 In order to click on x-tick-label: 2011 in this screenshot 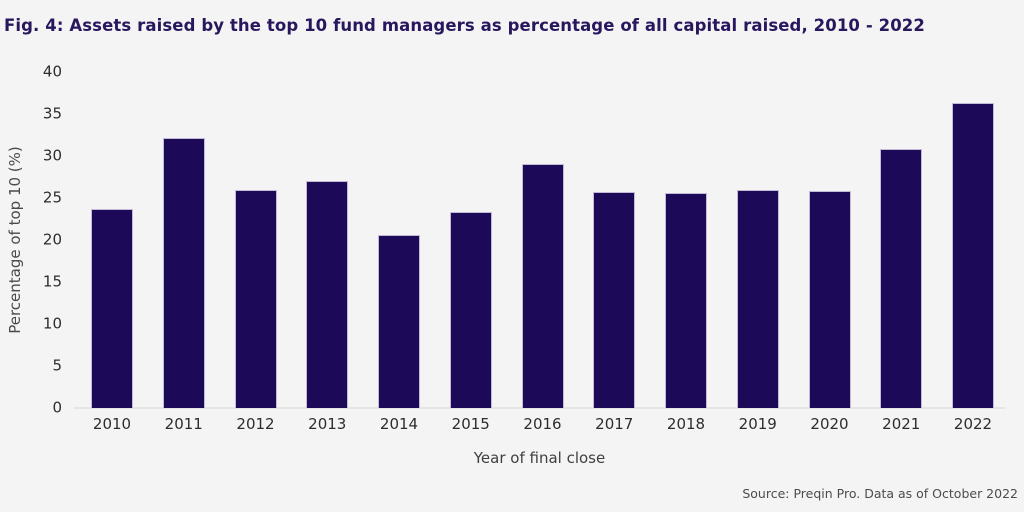, I will do `click(183, 424)`.